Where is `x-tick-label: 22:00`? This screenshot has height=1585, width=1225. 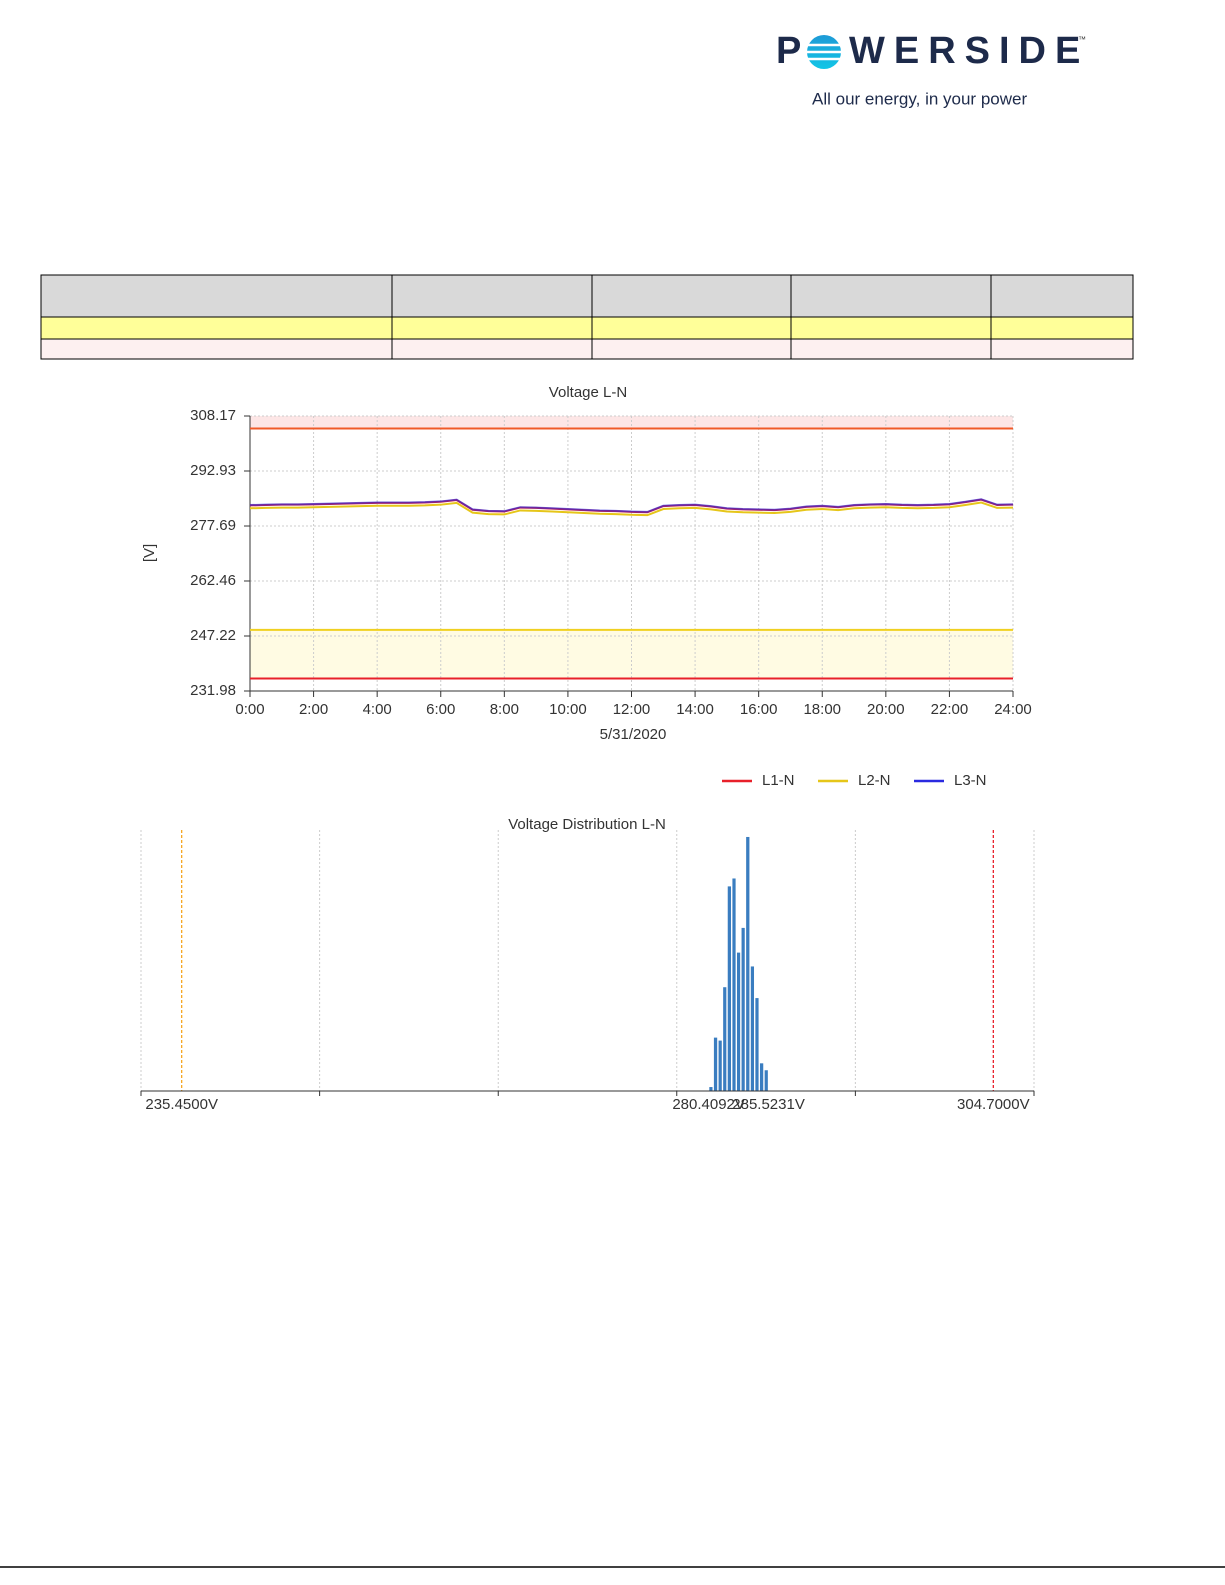
x-tick-label: 22:00 is located at coordinates (950, 709).